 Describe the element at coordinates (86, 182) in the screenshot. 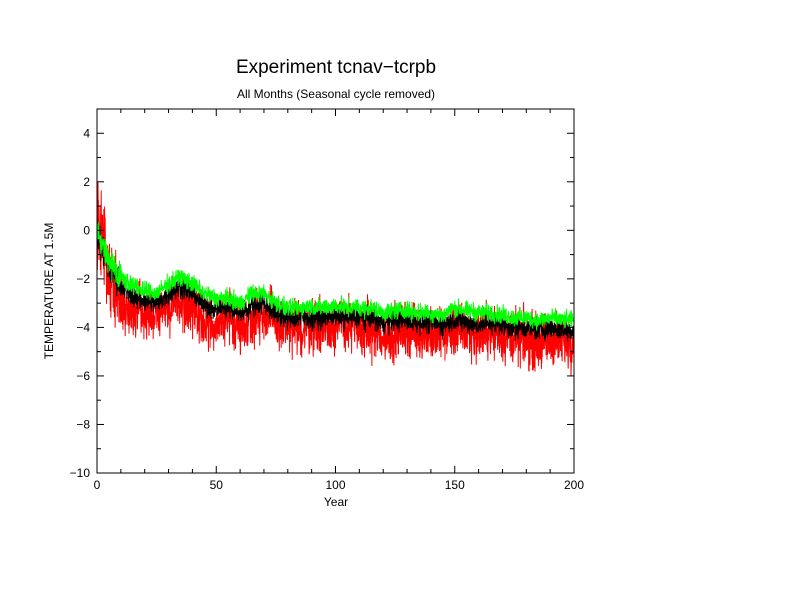

I see `y-tick-label: 2` at that location.